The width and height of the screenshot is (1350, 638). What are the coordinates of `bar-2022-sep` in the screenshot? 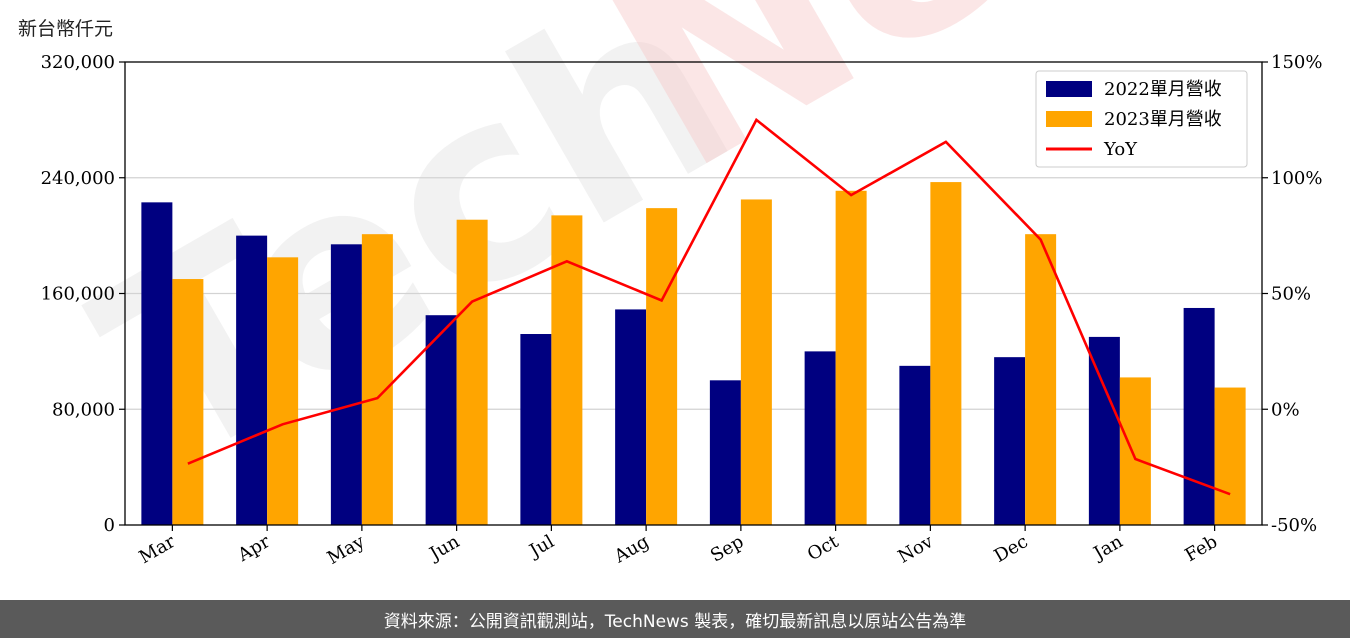 It's located at (725, 452).